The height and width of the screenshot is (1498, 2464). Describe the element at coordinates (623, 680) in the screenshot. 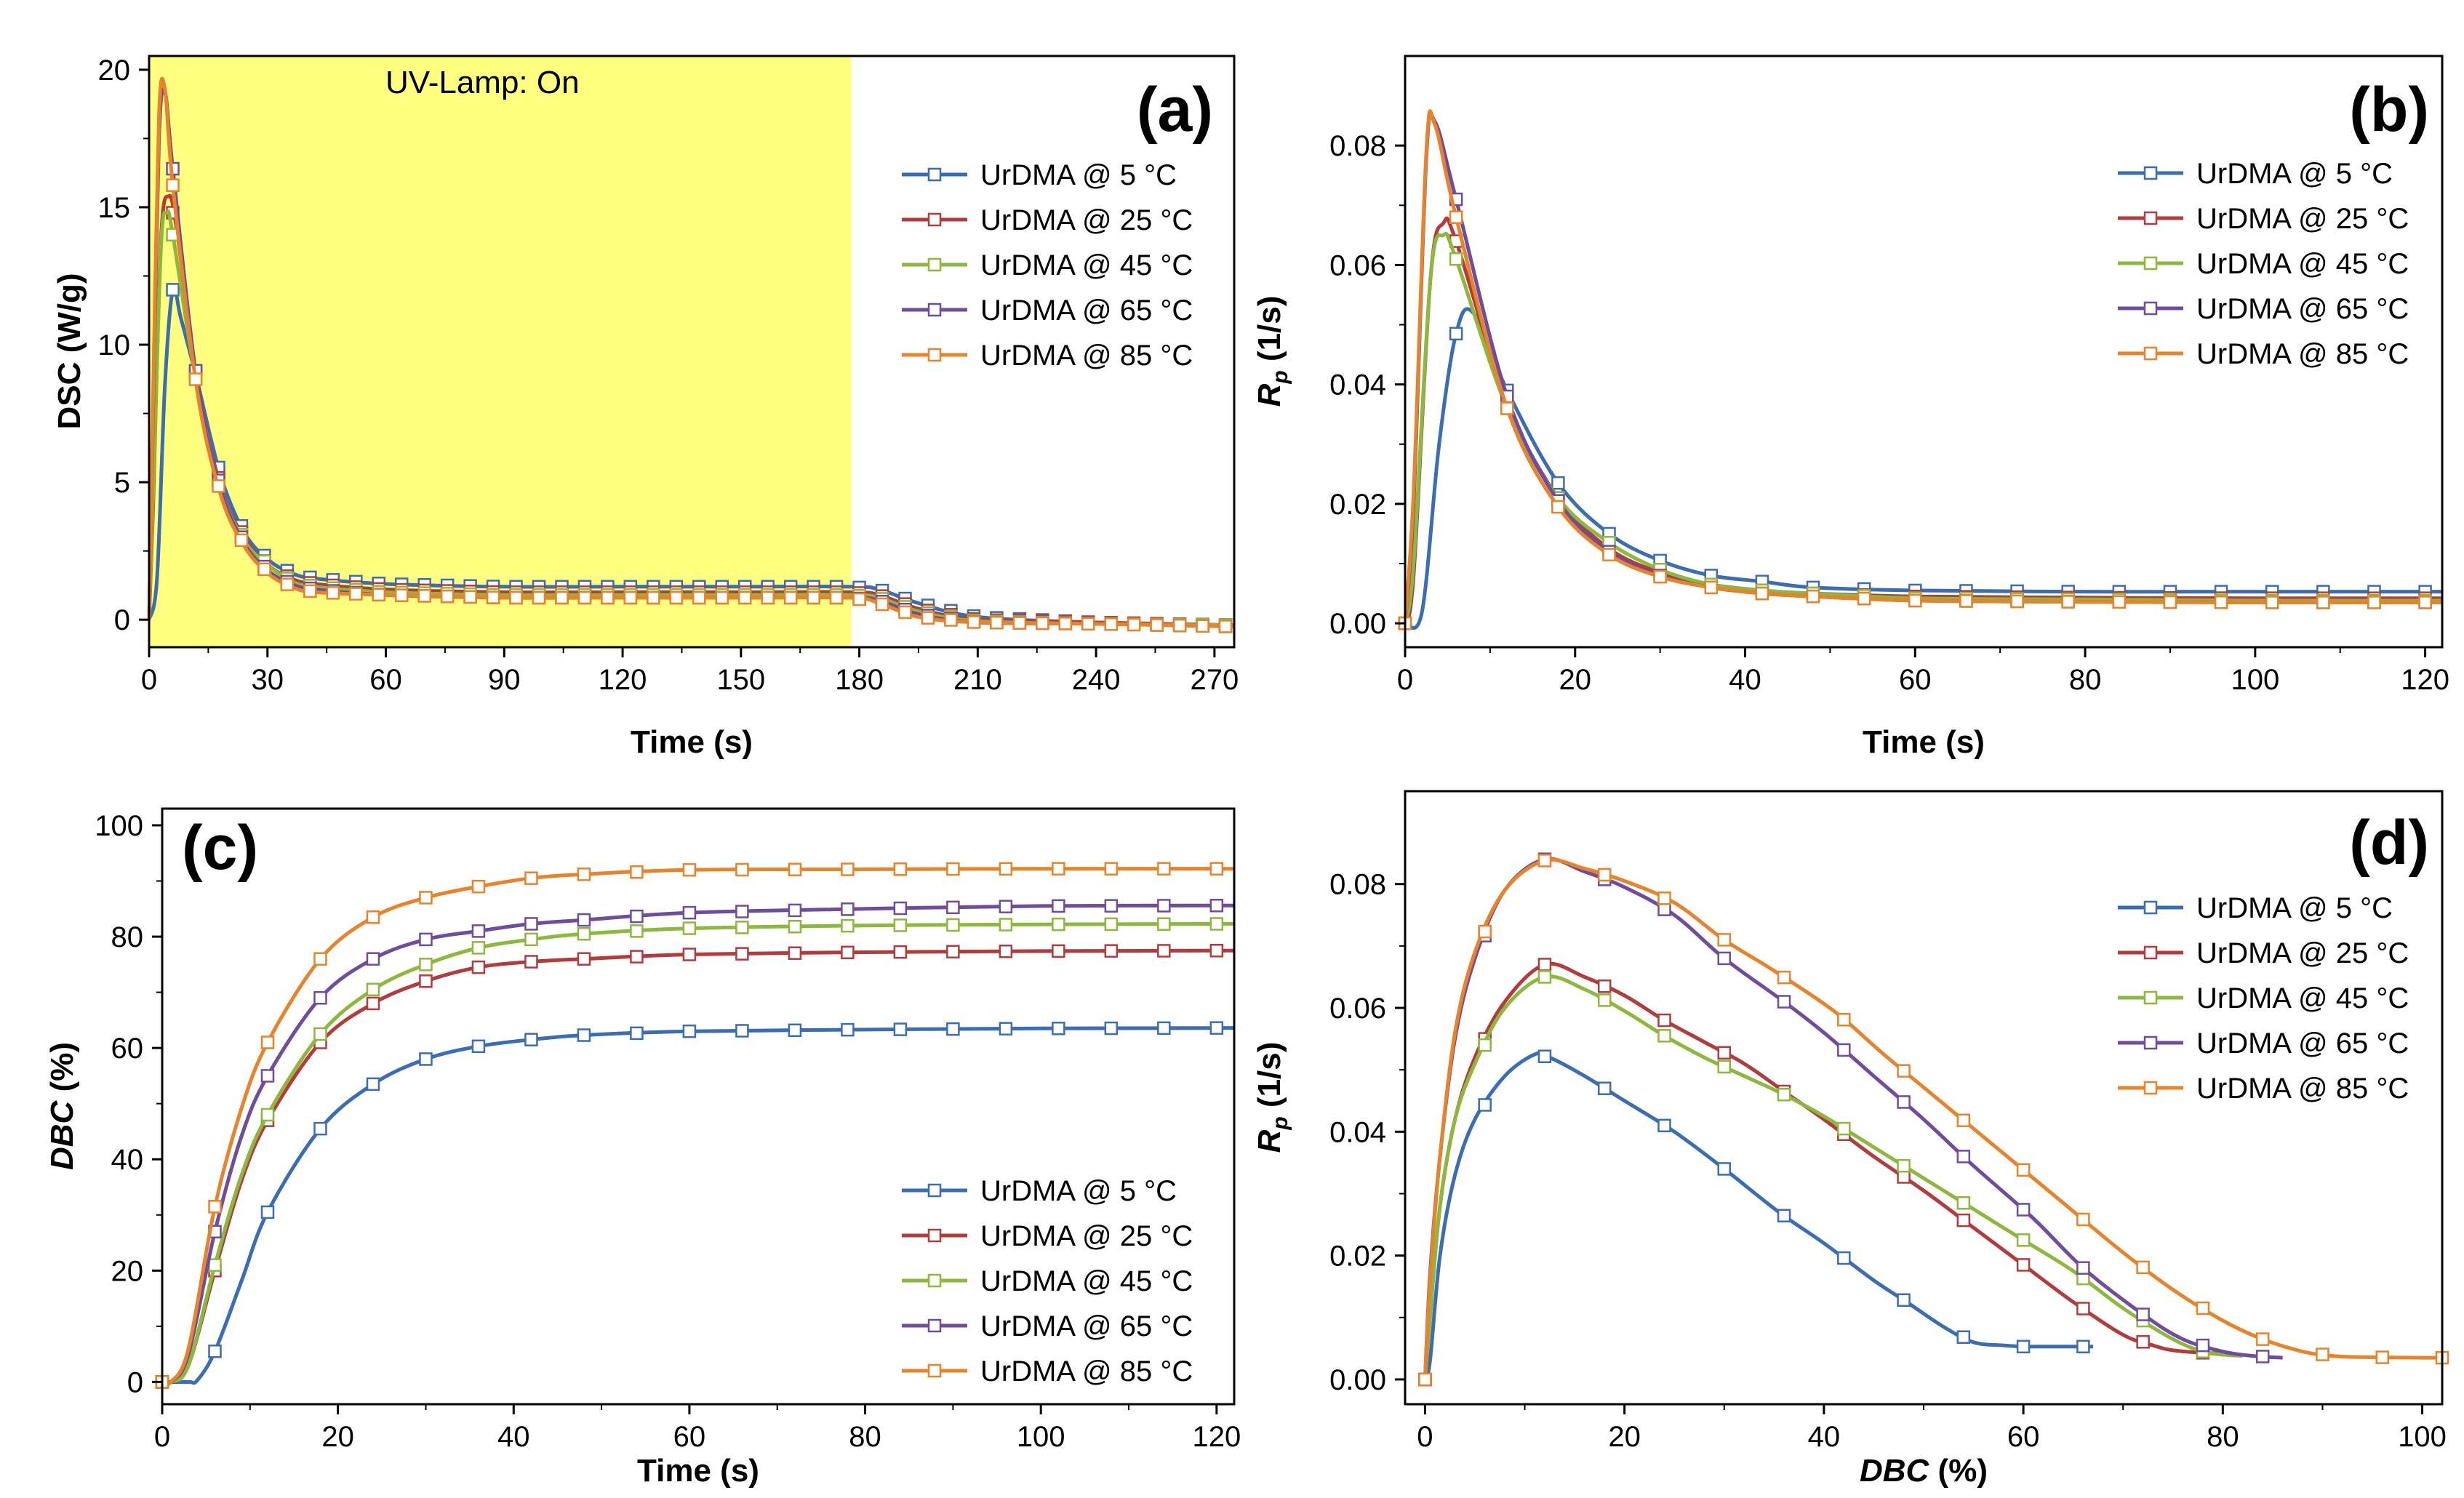

I see `x-tick-label-a-4: 120` at that location.